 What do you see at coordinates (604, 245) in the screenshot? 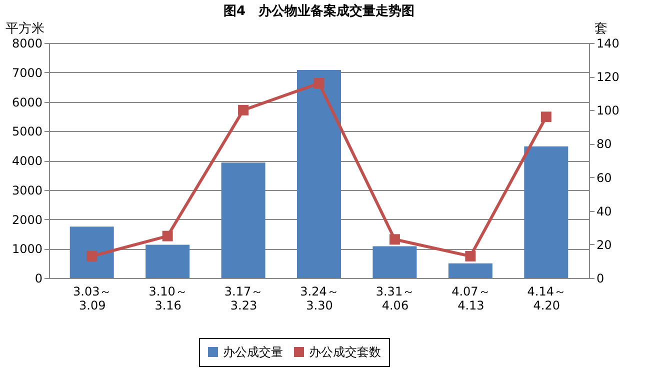
I see `y2-tick-label: 20` at bounding box center [604, 245].